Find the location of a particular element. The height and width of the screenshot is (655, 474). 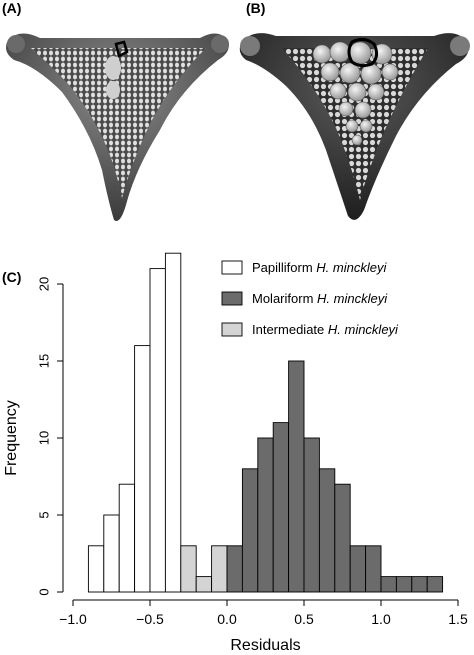

x-tick-label: −1.0 is located at coordinates (73, 619).